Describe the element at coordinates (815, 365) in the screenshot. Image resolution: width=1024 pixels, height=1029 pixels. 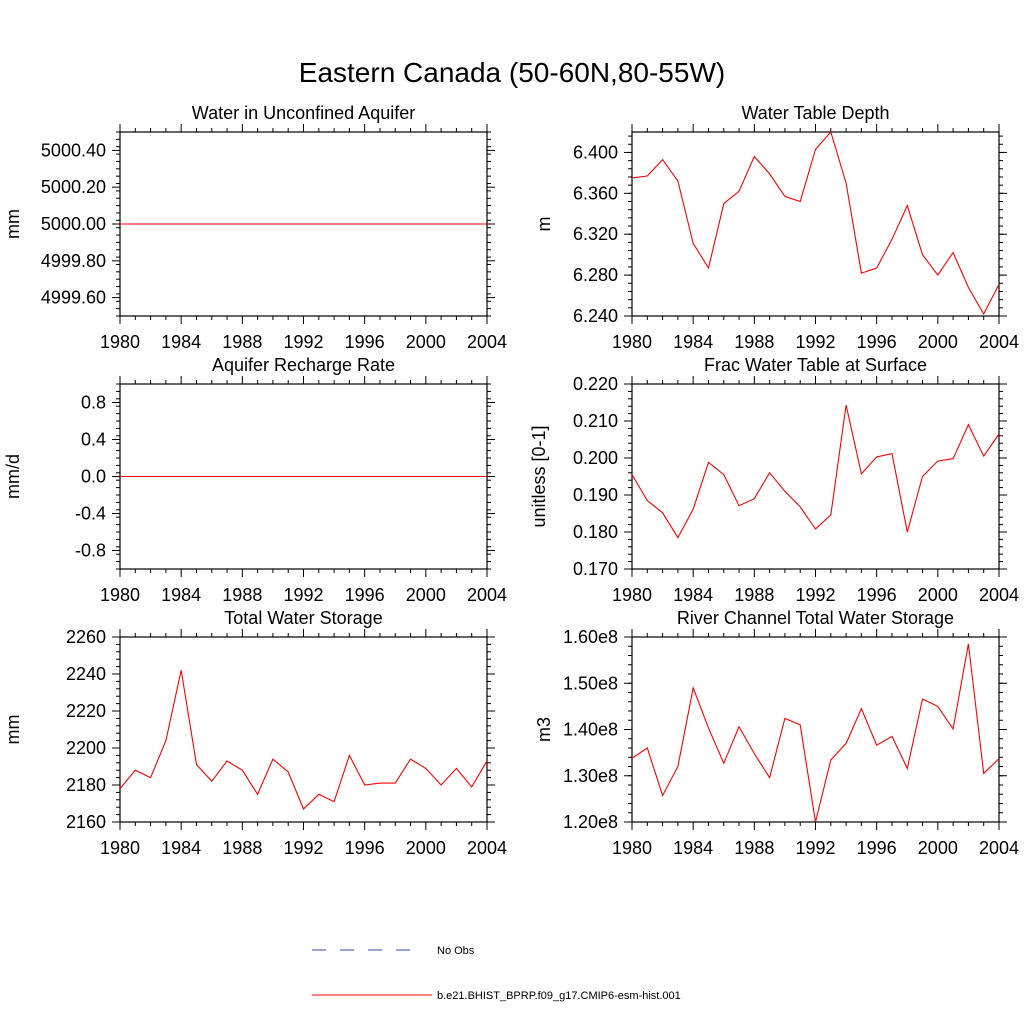
I see `panel-title: Frac Water Table at Surface` at that location.